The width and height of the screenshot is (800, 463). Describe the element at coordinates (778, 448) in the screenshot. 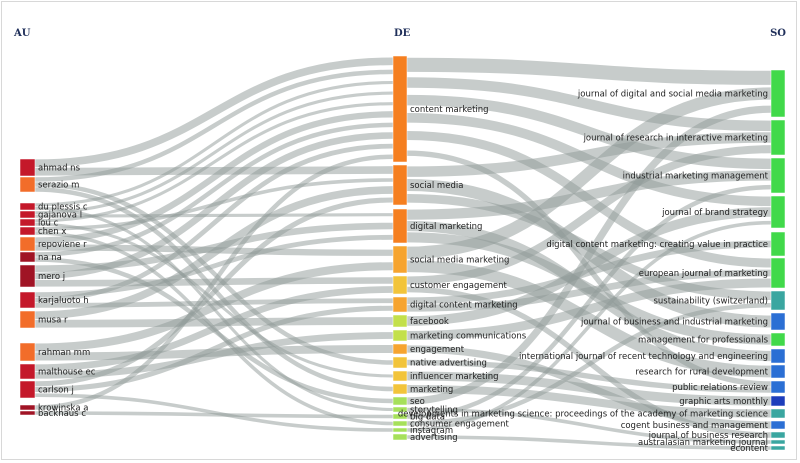

I see `node-so-econtent` at that location.